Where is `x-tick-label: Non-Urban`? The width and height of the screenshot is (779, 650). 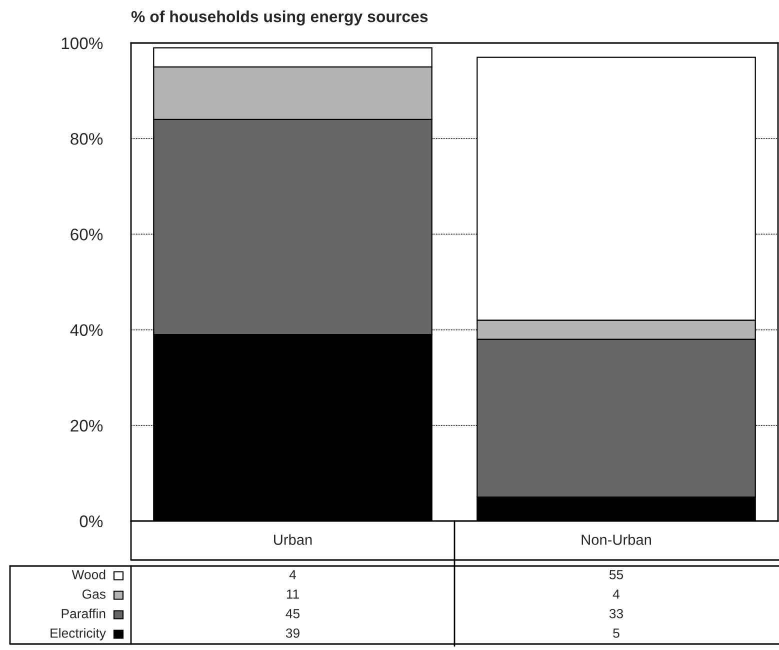 x-tick-label: Non-Urban is located at coordinates (616, 539).